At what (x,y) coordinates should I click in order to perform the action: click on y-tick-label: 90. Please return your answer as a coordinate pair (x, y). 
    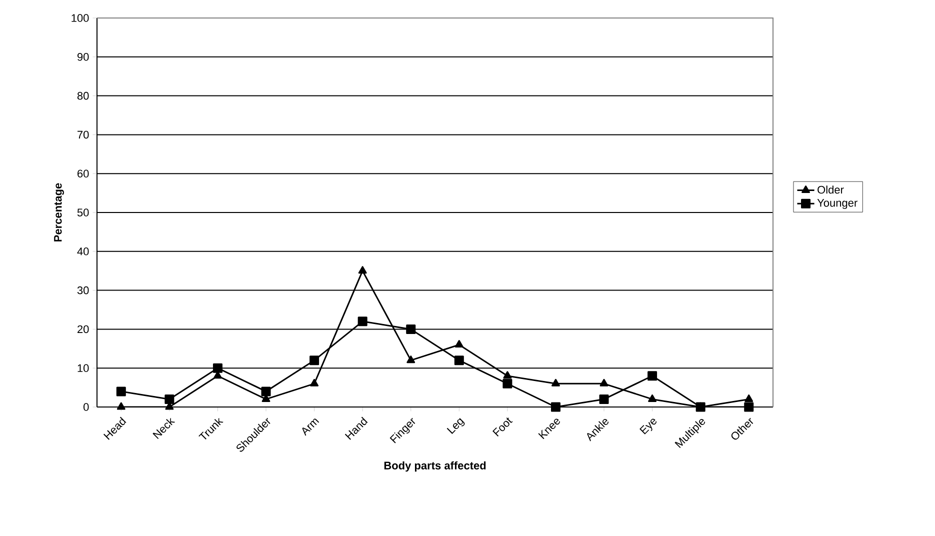
    Looking at the image, I should click on (83, 57).